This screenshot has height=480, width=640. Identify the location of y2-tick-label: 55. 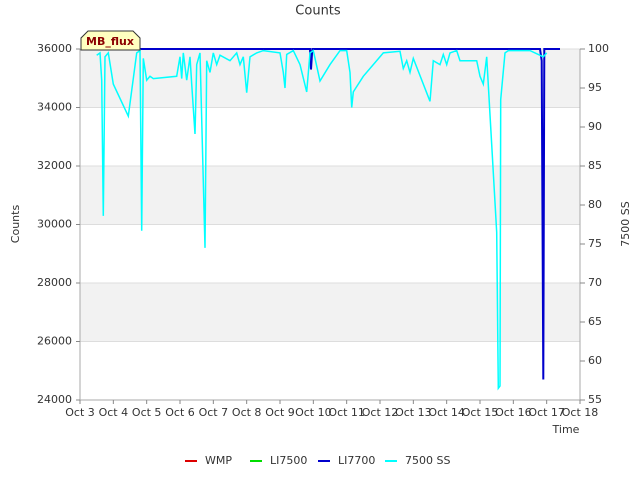
(595, 399).